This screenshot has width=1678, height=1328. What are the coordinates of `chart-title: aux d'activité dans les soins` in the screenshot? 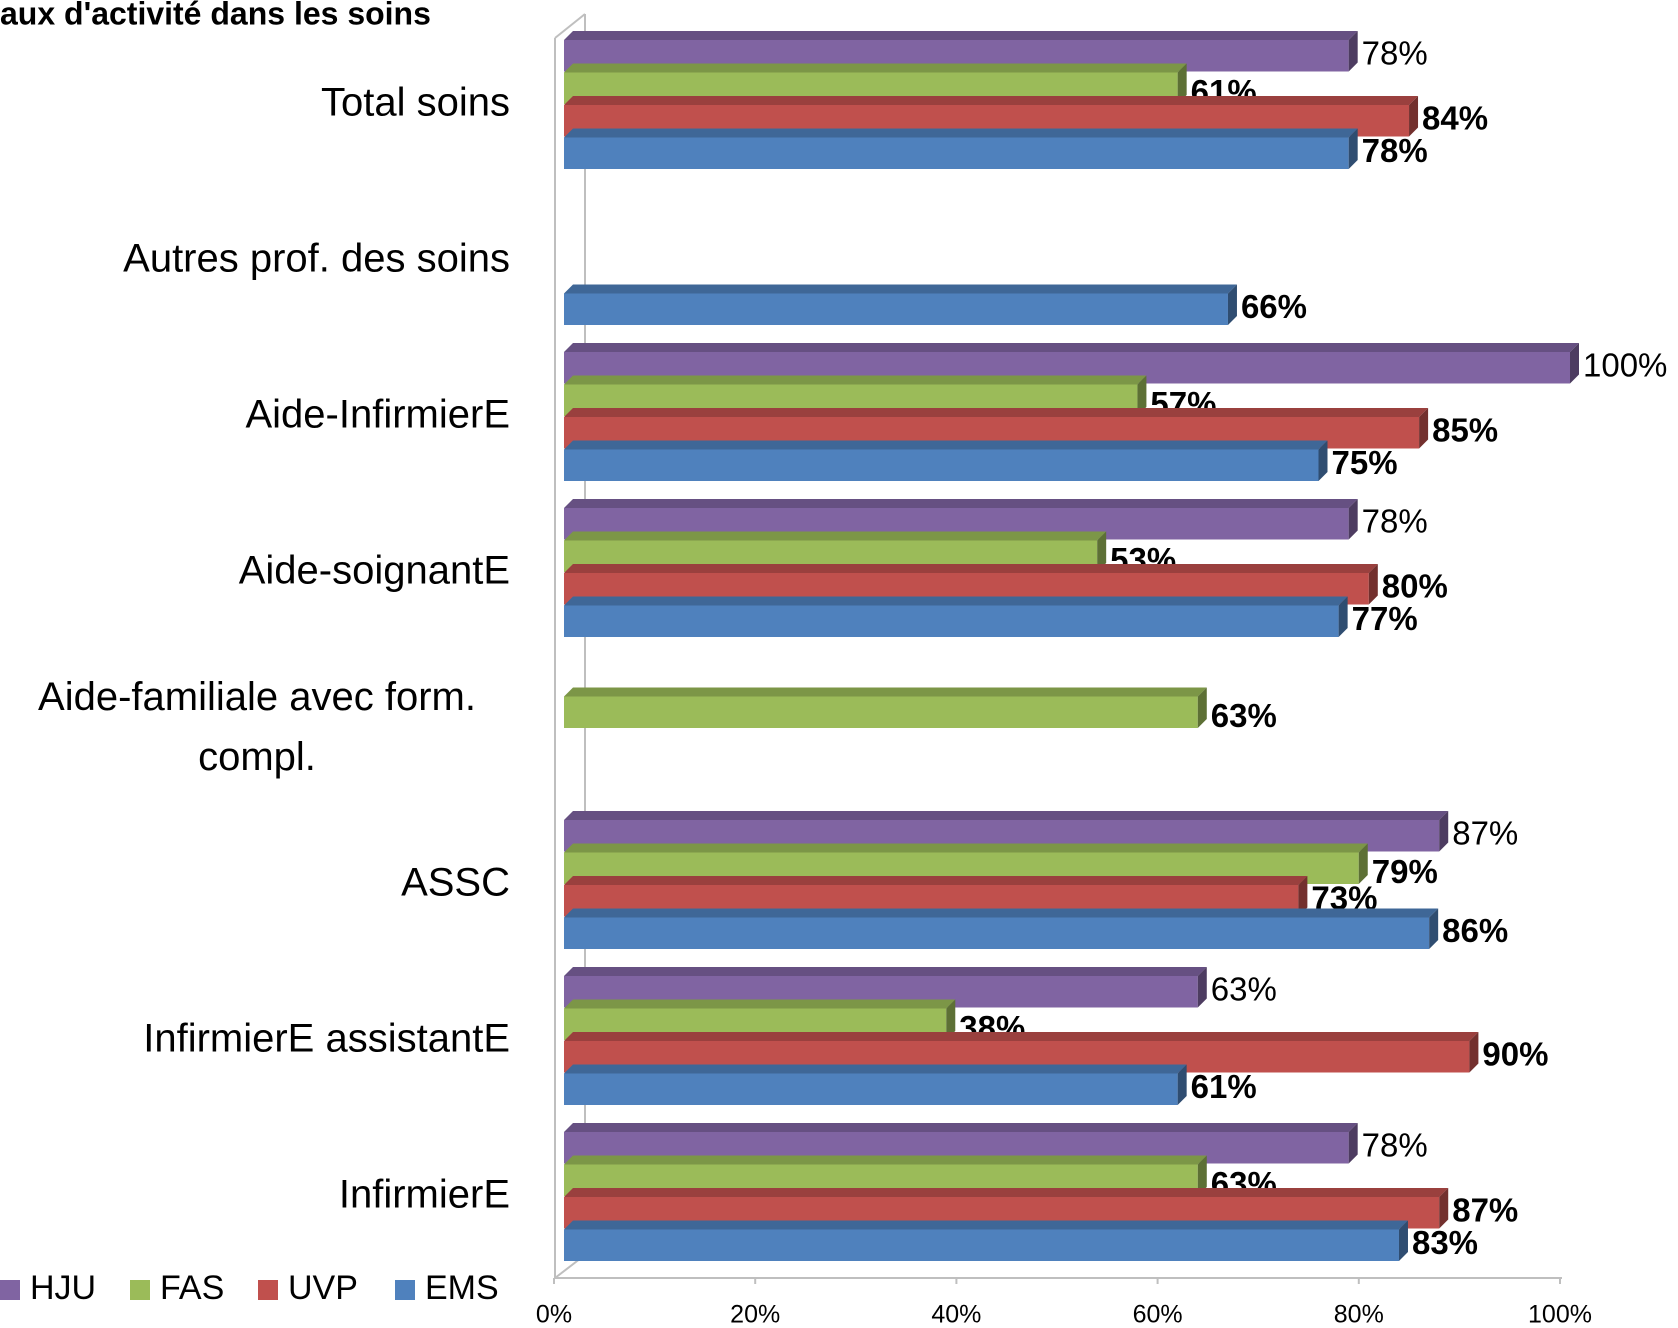 It's located at (215, 15).